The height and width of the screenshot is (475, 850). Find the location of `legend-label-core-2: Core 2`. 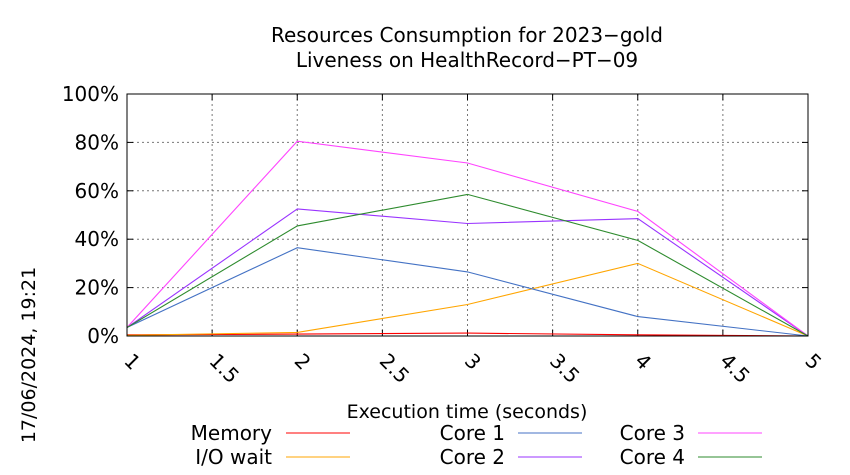

legend-label-core-2: Core 2 is located at coordinates (472, 457).